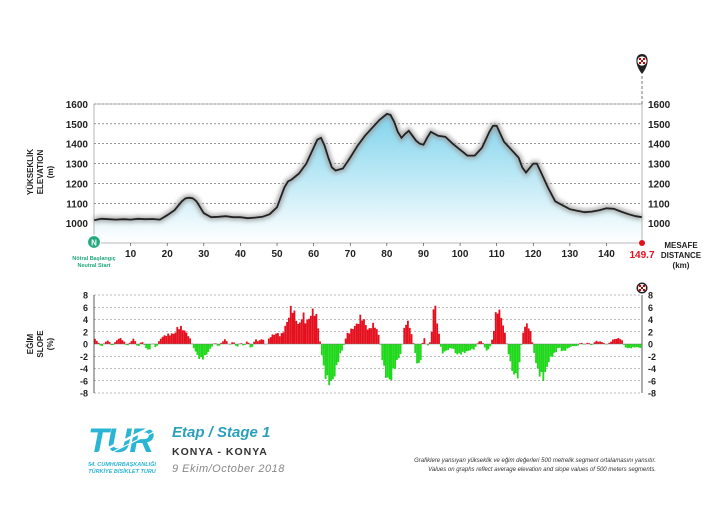  I want to click on distance-label-unit: (km), so click(681, 265).